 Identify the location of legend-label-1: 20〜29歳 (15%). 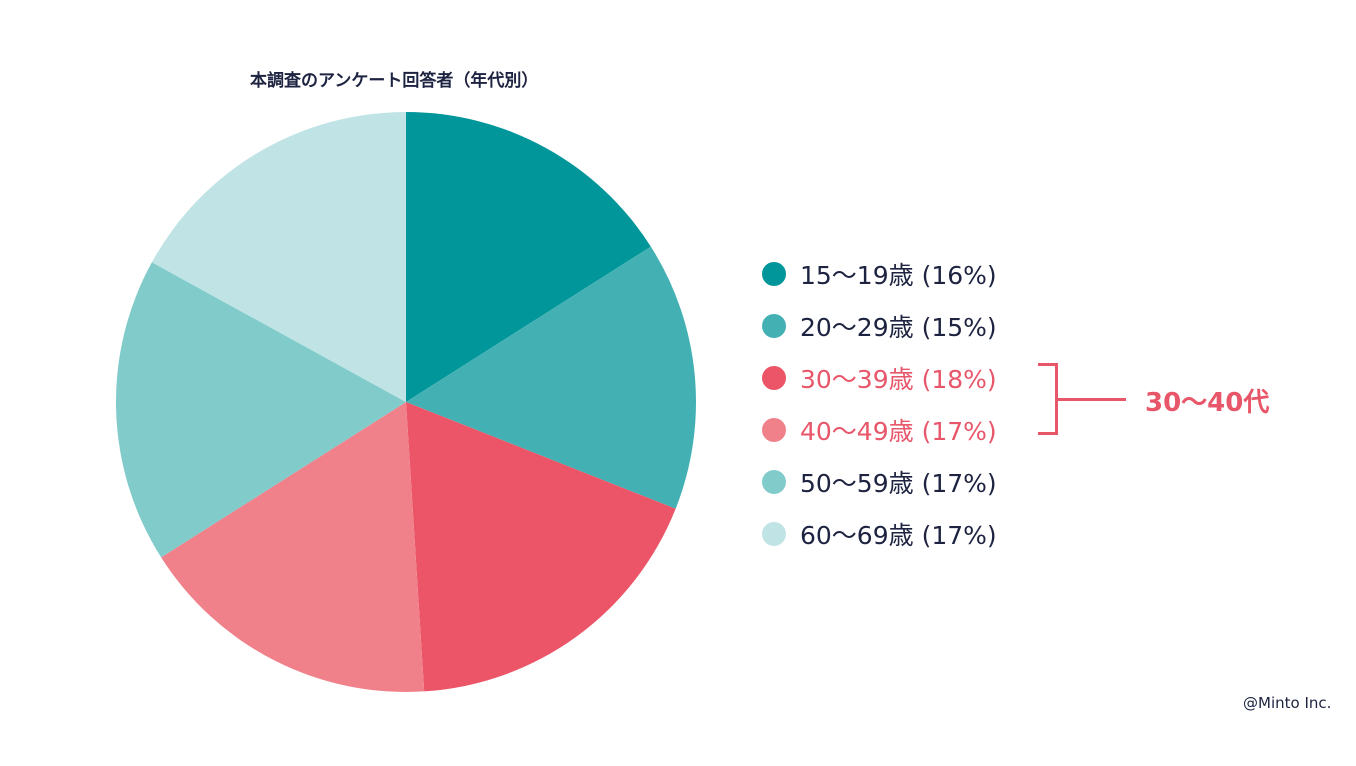
(898, 327).